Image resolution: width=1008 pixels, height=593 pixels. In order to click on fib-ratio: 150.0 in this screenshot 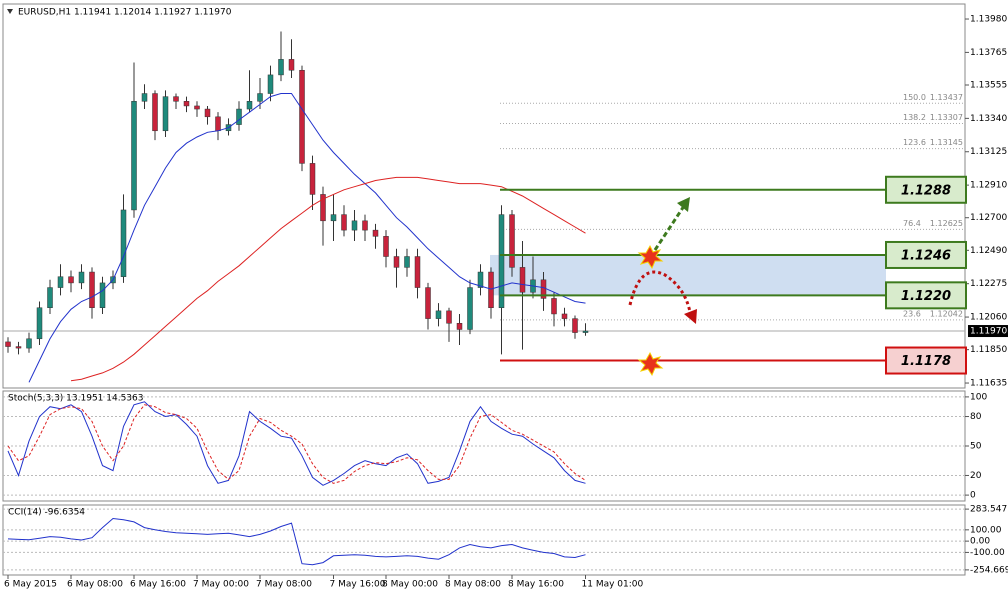, I will do `click(914, 97)`.